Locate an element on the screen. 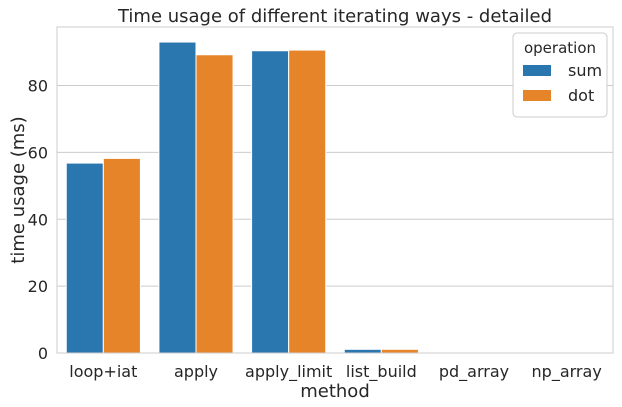 The height and width of the screenshot is (407, 622). legend-title: operation is located at coordinates (560, 48).